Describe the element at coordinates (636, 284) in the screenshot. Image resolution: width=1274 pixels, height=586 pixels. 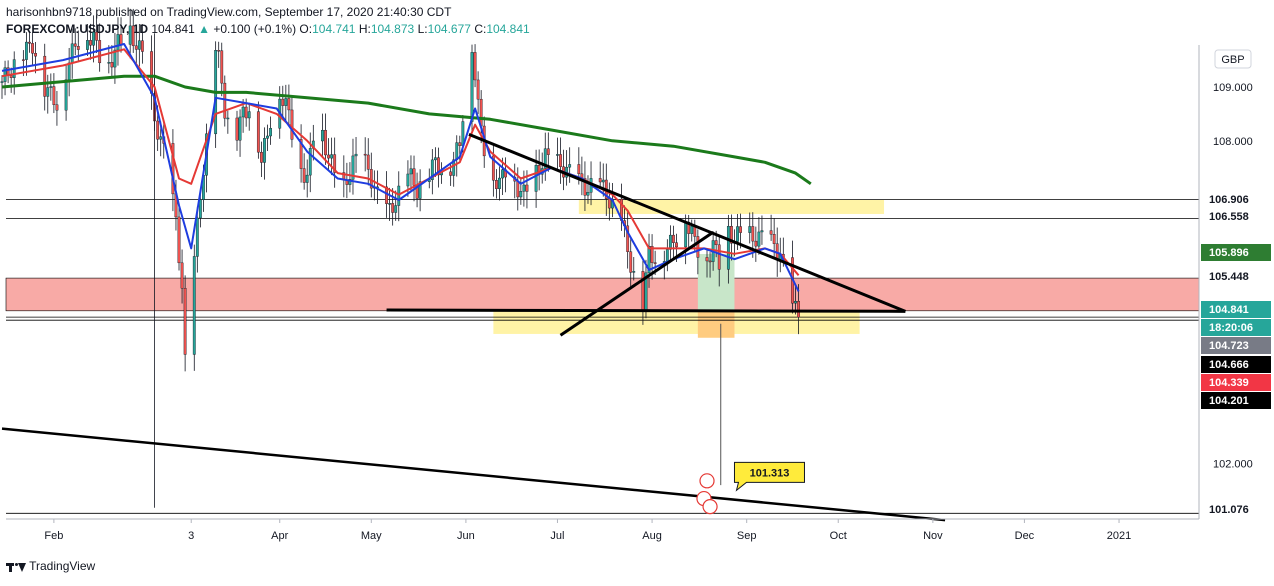
I see `ascending-trendline` at that location.